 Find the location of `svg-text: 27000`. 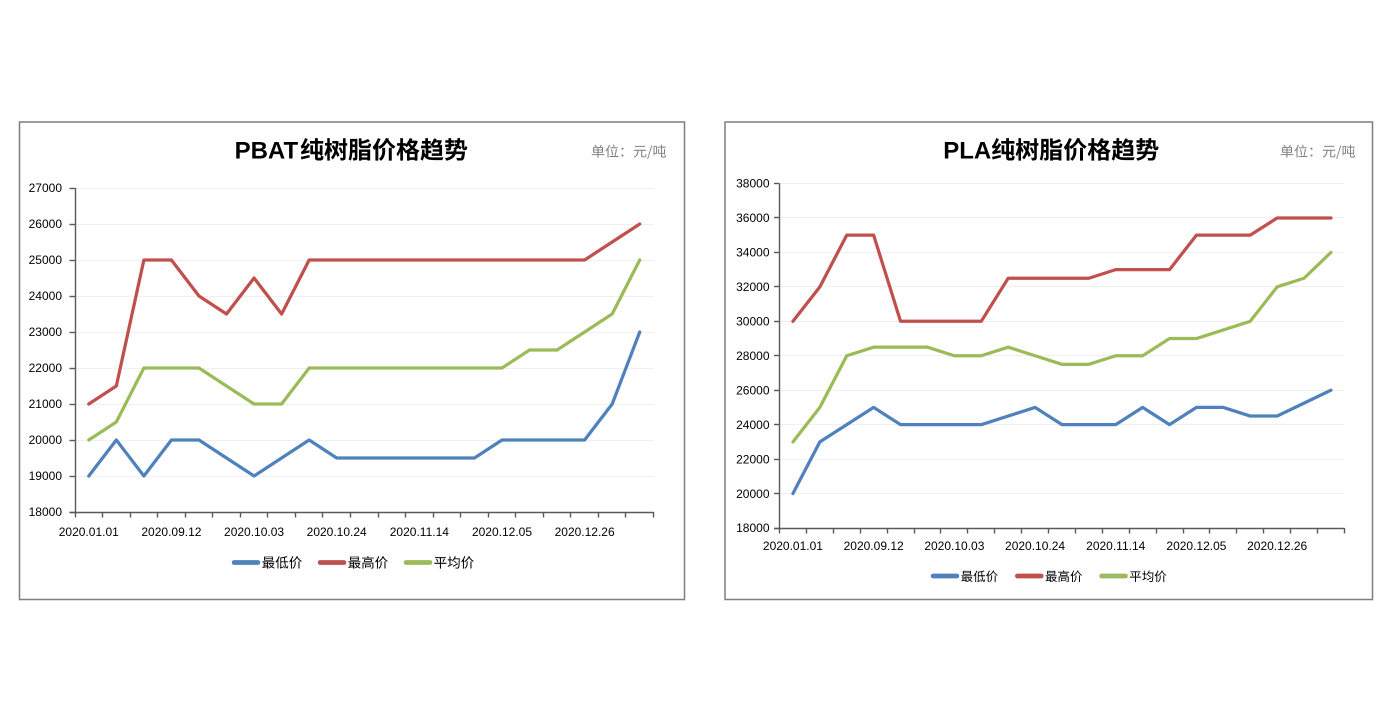

svg-text: 27000 is located at coordinates (46, 188).